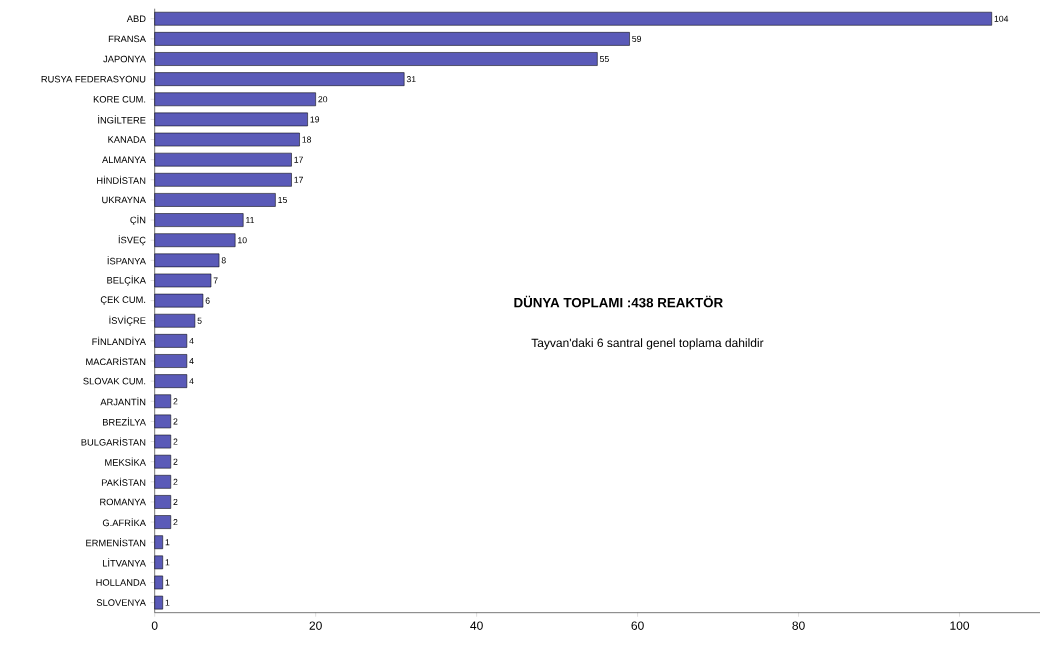  I want to click on y-tick-label: KORE CUM., so click(119, 99).